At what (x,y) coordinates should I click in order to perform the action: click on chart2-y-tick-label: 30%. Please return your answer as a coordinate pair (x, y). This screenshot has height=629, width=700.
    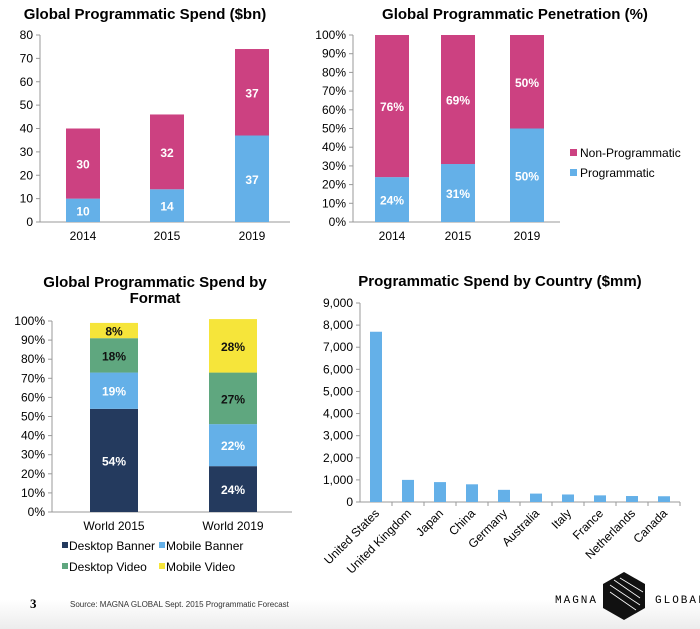
    Looking at the image, I should click on (334, 166).